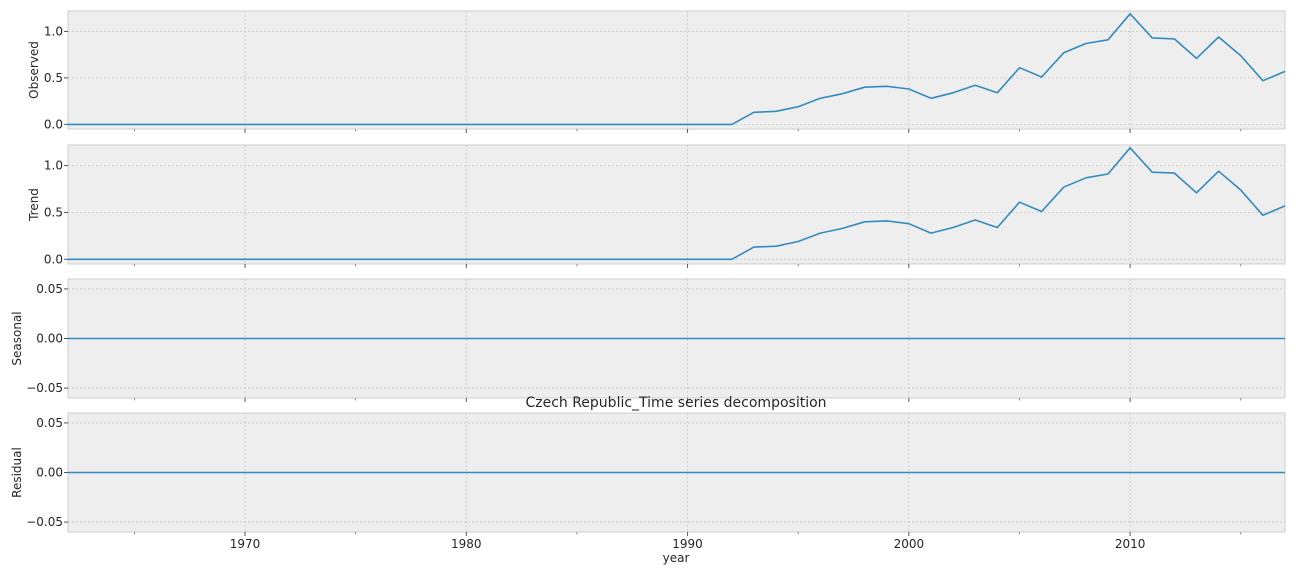  Describe the element at coordinates (1130, 544) in the screenshot. I see `x-tick-label: 2010` at that location.